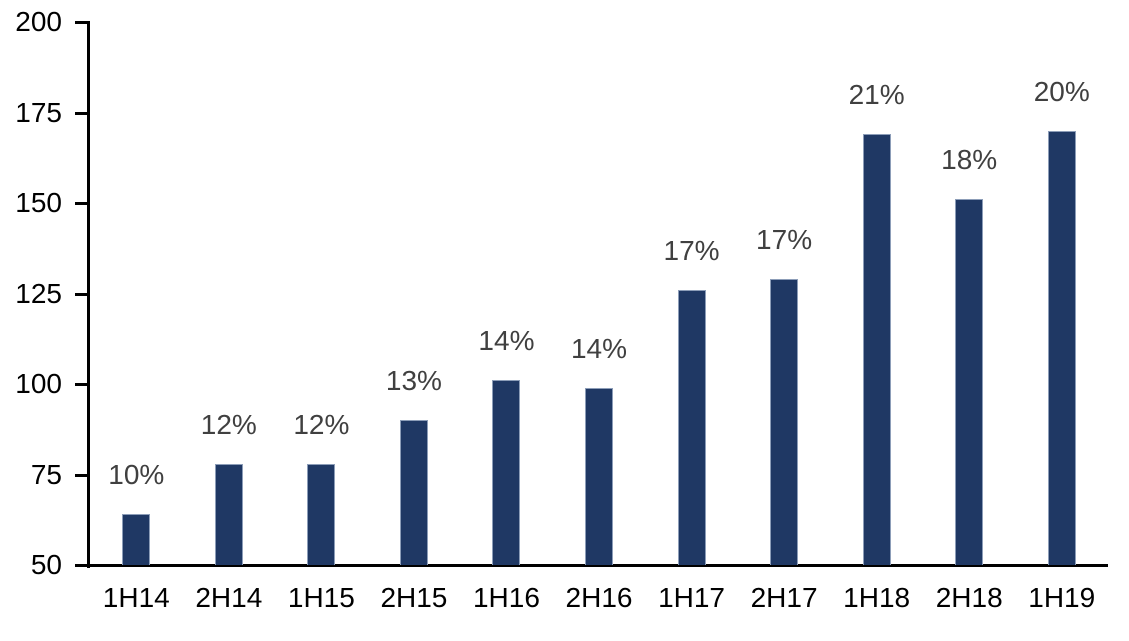 The width and height of the screenshot is (1129, 641). I want to click on bar-2H17, so click(784, 422).